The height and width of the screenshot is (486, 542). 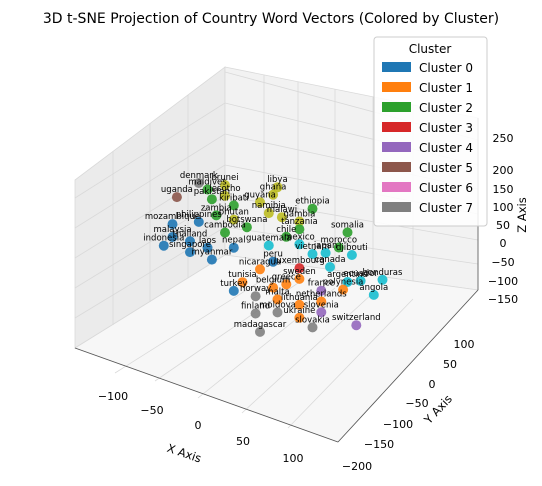 What do you see at coordinates (446, 128) in the screenshot?
I see `legend-label: Cluster 3` at bounding box center [446, 128].